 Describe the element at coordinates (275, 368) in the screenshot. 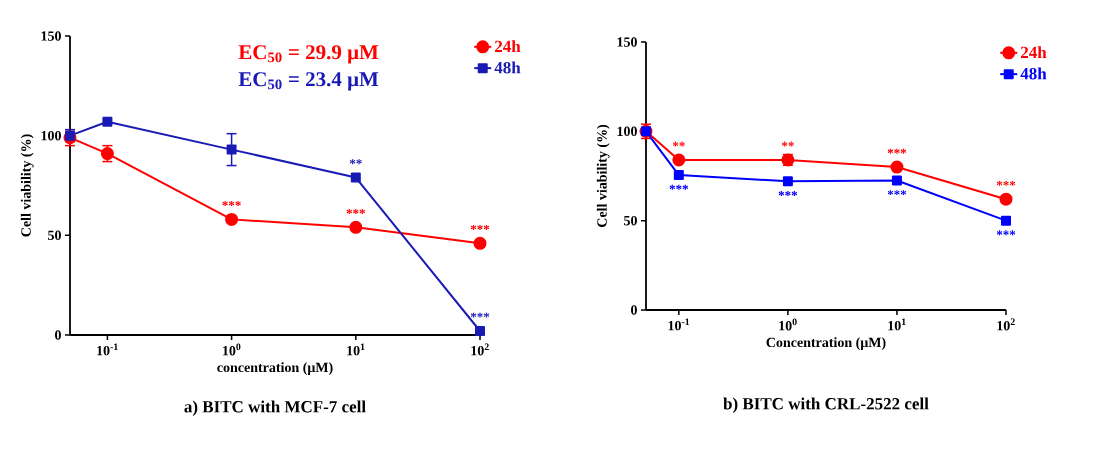

I see `x-axis-title: concentration (μM)` at that location.